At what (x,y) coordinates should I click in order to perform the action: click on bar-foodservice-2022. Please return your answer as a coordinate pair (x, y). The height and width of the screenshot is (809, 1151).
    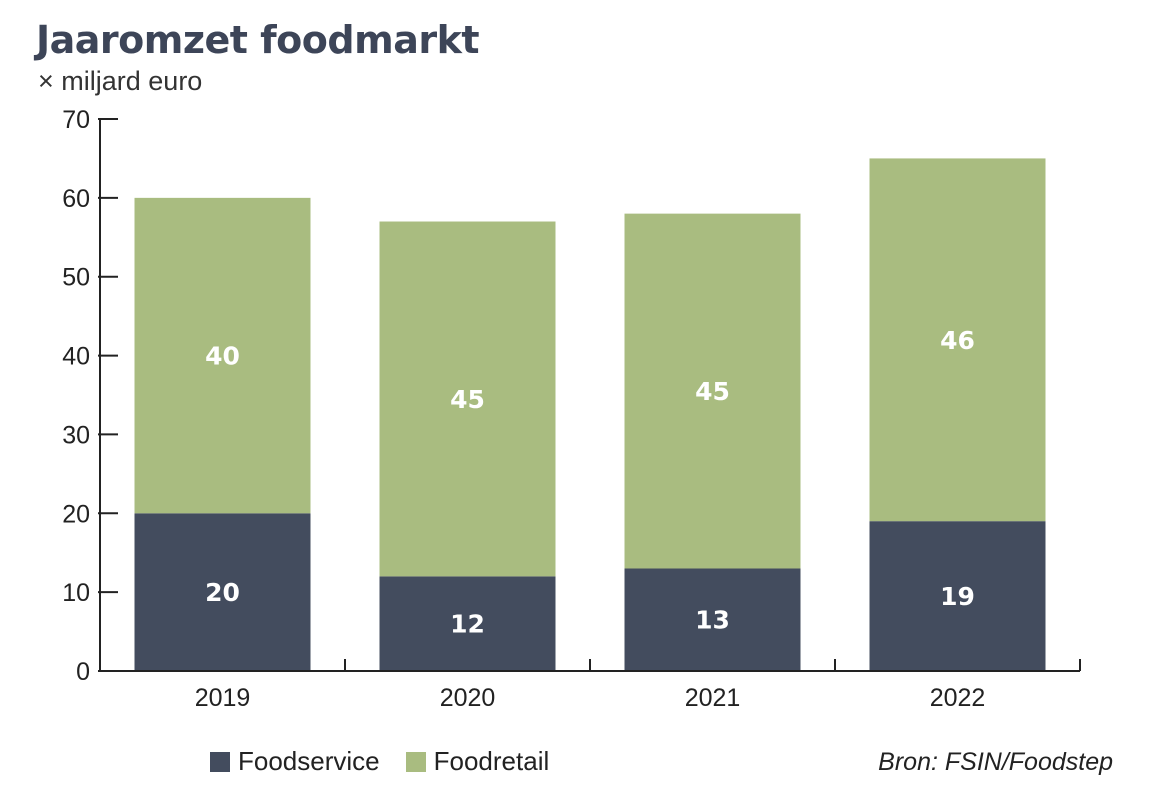
    Looking at the image, I should click on (957, 596).